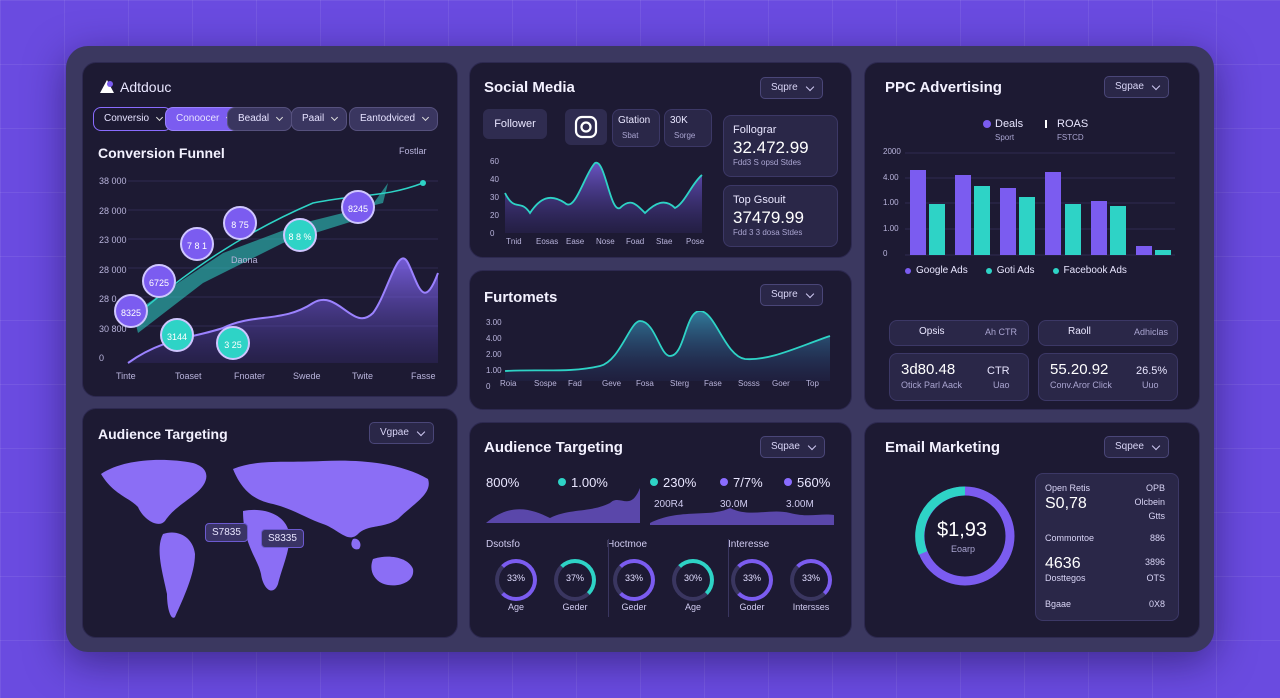 The height and width of the screenshot is (698, 1280). What do you see at coordinates (113, 269) in the screenshot?
I see `y-tick-label: 28 000` at bounding box center [113, 269].